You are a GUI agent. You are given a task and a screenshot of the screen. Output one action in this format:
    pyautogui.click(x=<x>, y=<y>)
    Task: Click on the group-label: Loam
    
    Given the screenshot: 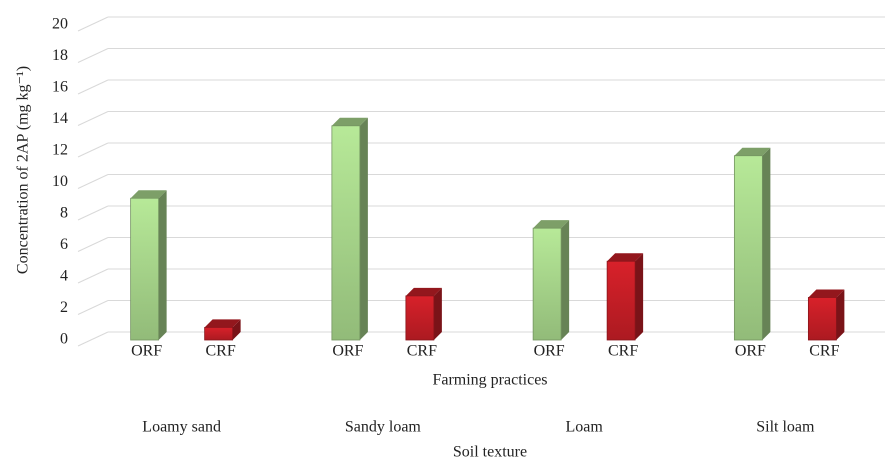 What is the action you would take?
    pyautogui.click(x=584, y=427)
    